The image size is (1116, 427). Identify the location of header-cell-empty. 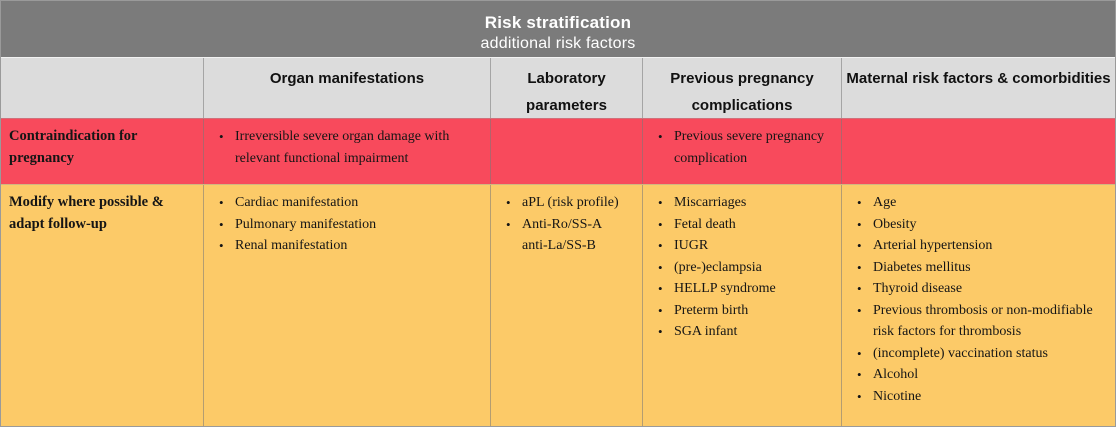
(102, 88).